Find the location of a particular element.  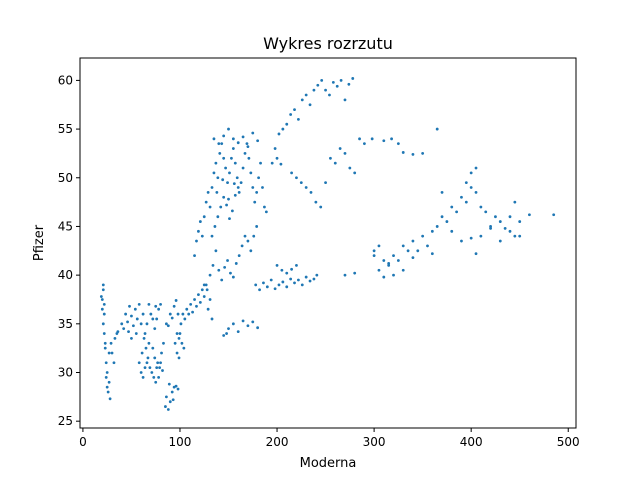

x-tick-label: 200 is located at coordinates (277, 442).